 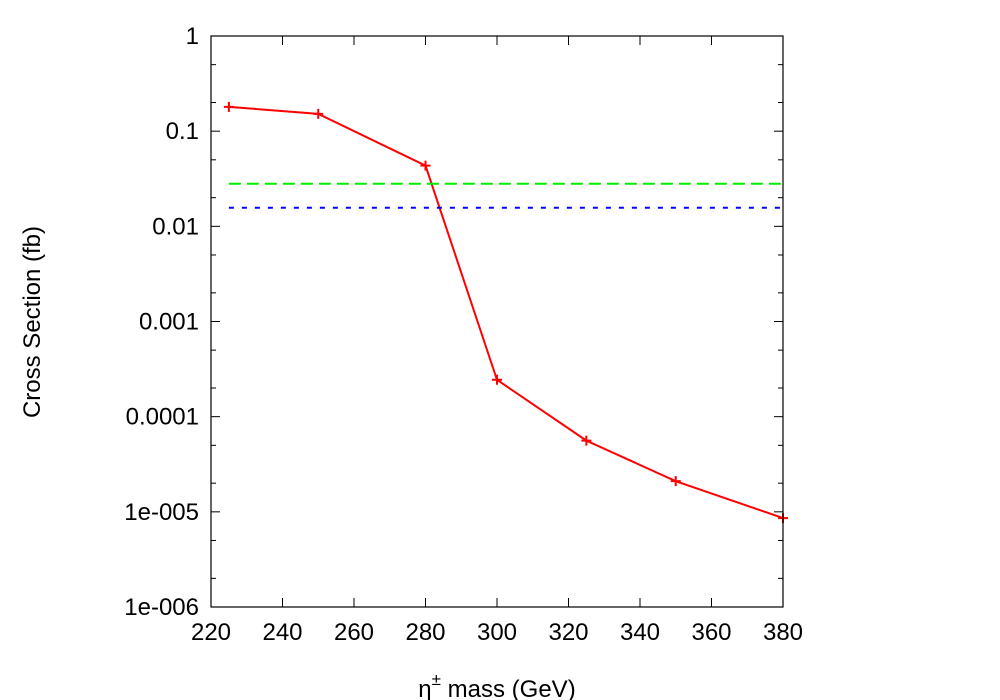 What do you see at coordinates (282, 632) in the screenshot?
I see `x-tick-label: 240` at bounding box center [282, 632].